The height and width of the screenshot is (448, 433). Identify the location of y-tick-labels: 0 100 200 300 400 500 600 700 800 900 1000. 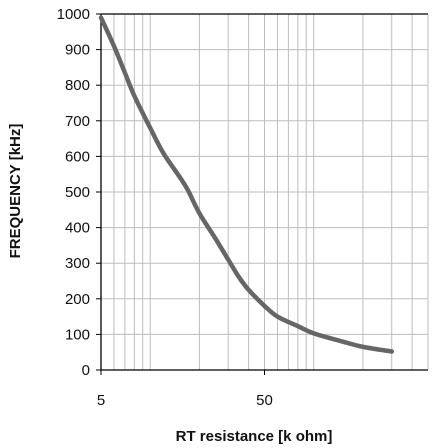
(73, 192).